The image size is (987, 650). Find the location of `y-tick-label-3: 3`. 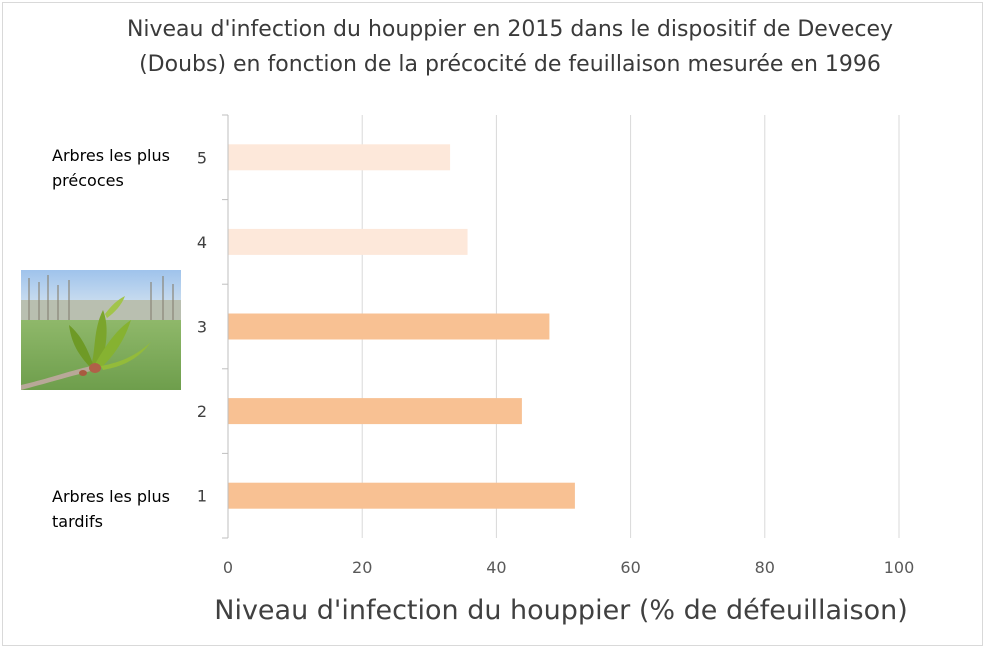

y-tick-label-3: 3 is located at coordinates (202, 327).